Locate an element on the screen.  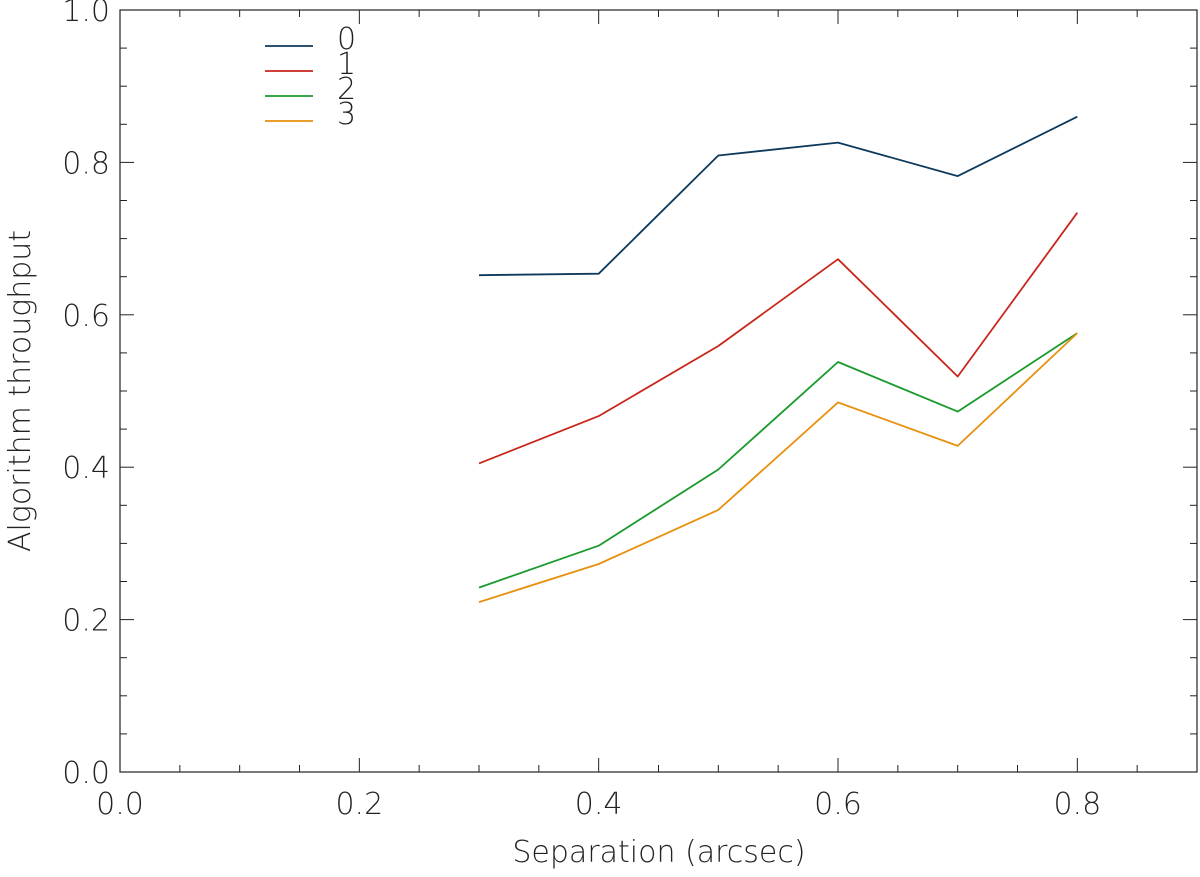
x-tick-label: 0.6 is located at coordinates (838, 804).